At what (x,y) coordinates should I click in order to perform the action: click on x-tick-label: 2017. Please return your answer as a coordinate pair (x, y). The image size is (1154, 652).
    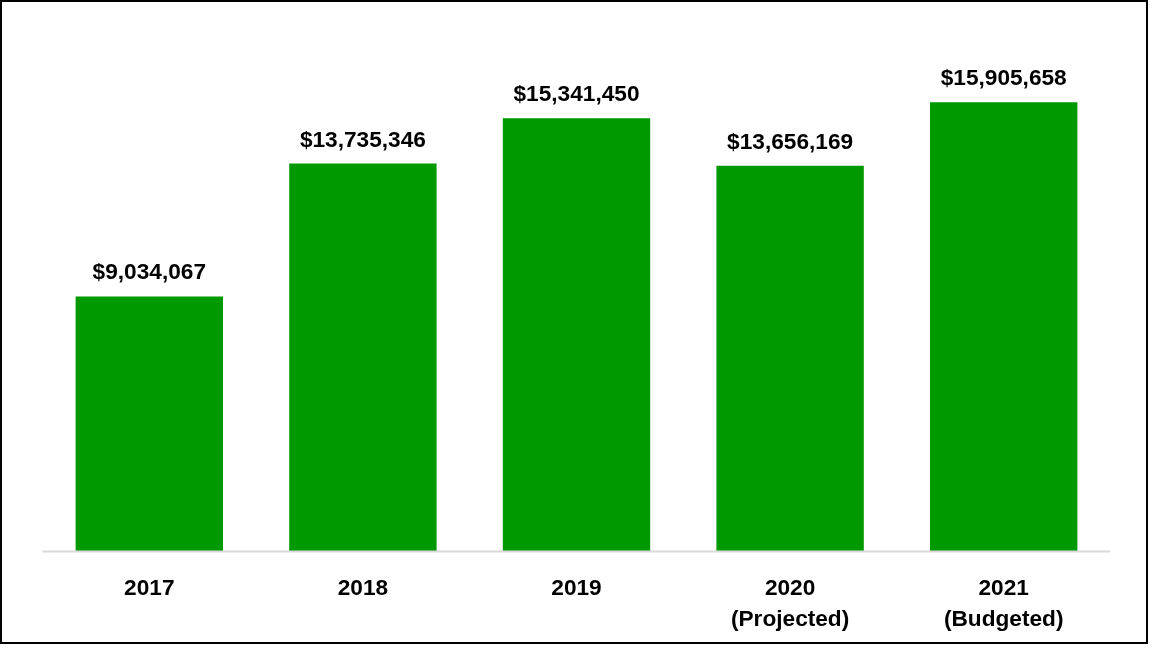
    Looking at the image, I should click on (149, 586).